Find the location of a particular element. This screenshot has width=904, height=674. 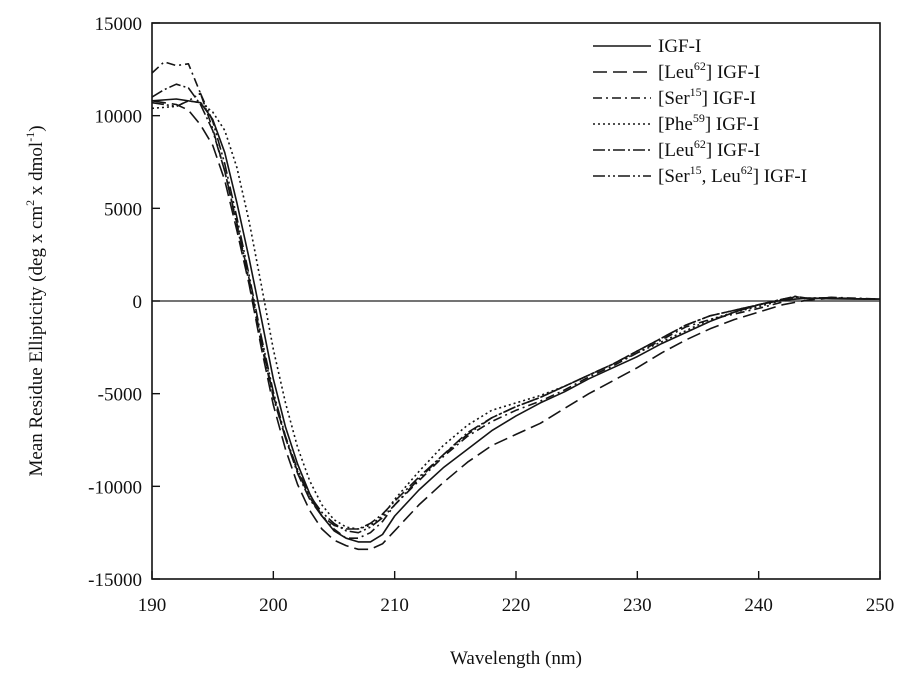

y-tick-label: 5000 is located at coordinates (123, 209).